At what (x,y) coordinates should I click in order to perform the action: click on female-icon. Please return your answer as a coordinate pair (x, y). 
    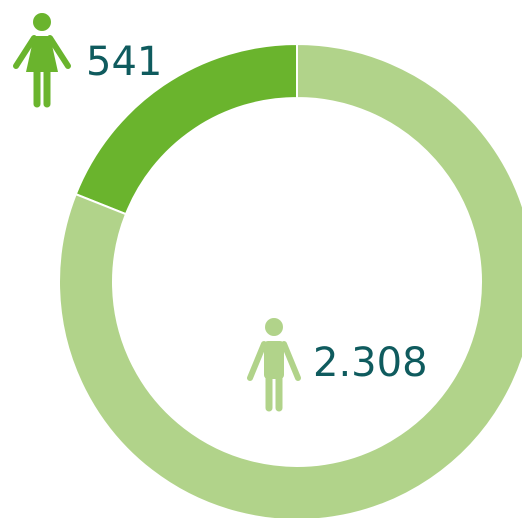
    Looking at the image, I should click on (42, 60).